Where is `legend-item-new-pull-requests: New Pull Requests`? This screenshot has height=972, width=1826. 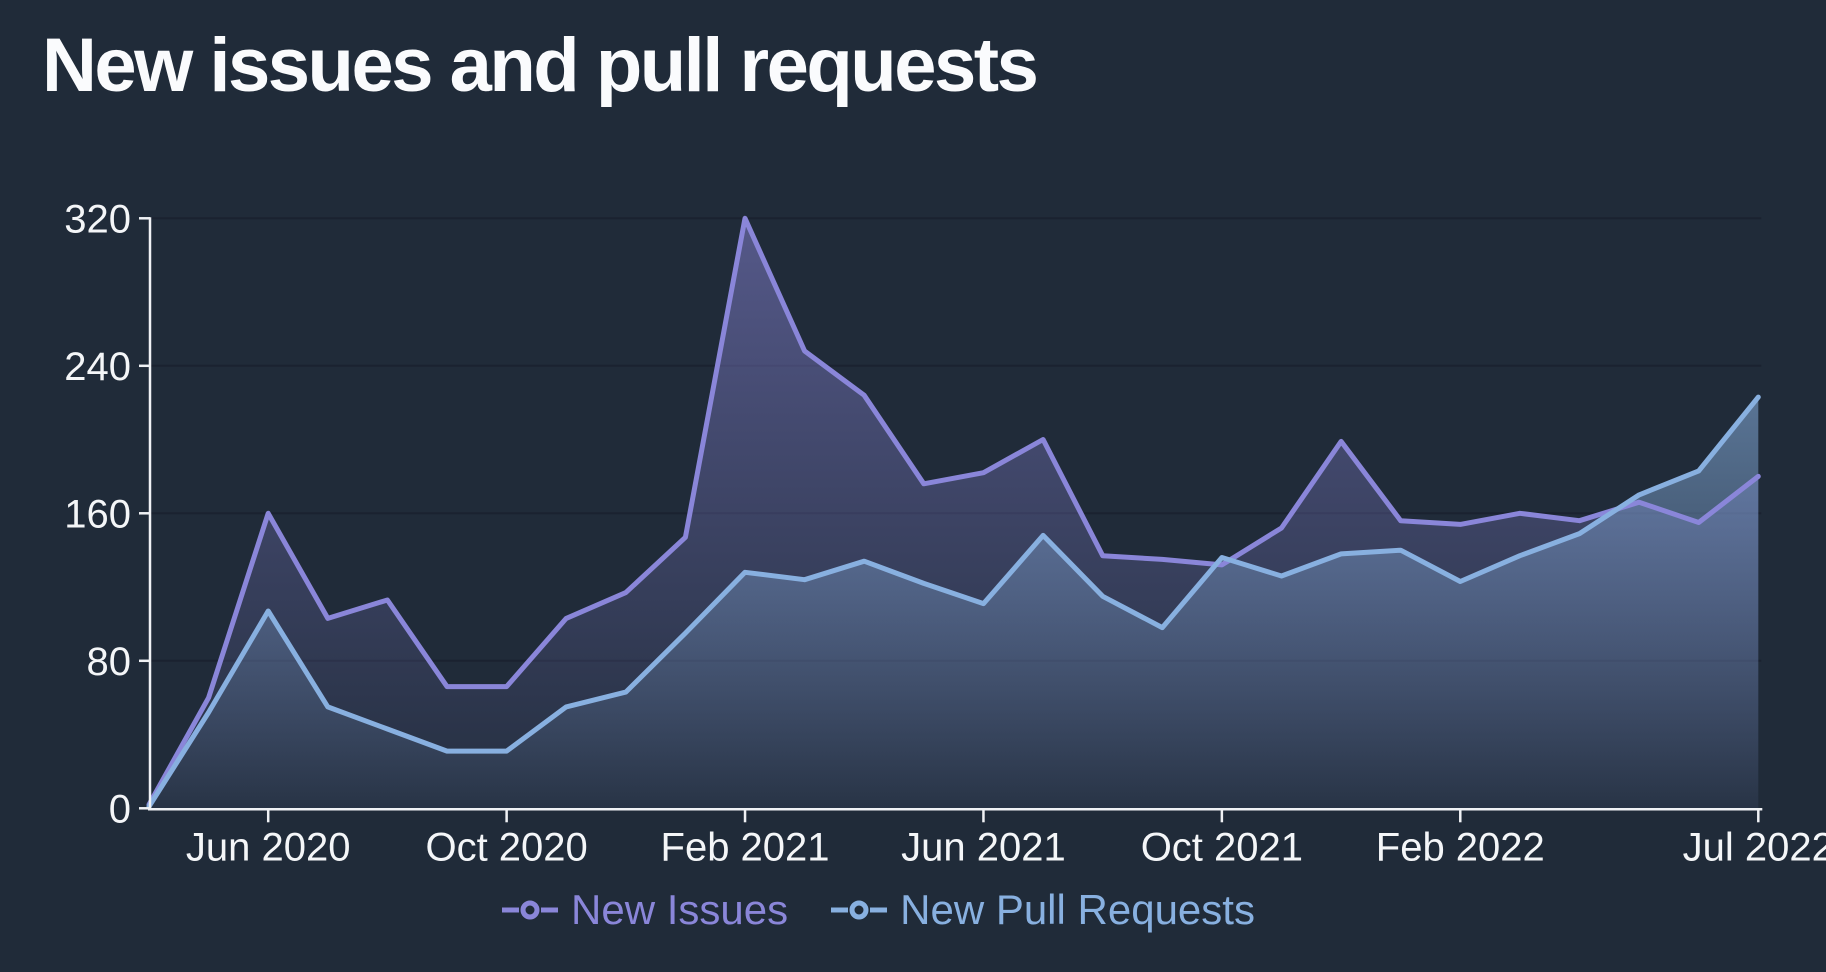 legend-item-new-pull-requests: New Pull Requests is located at coordinates (1042, 910).